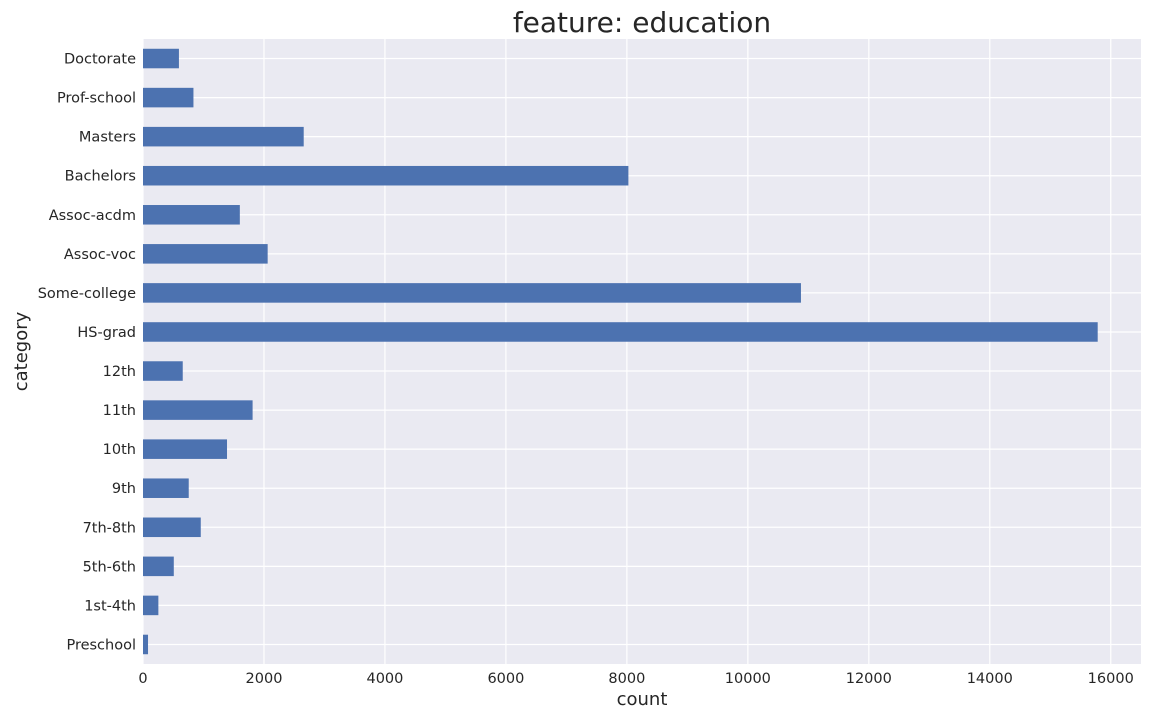 The image size is (1152, 720). Describe the element at coordinates (109, 567) in the screenshot. I see `y-tick-label: 5th-6th` at that location.